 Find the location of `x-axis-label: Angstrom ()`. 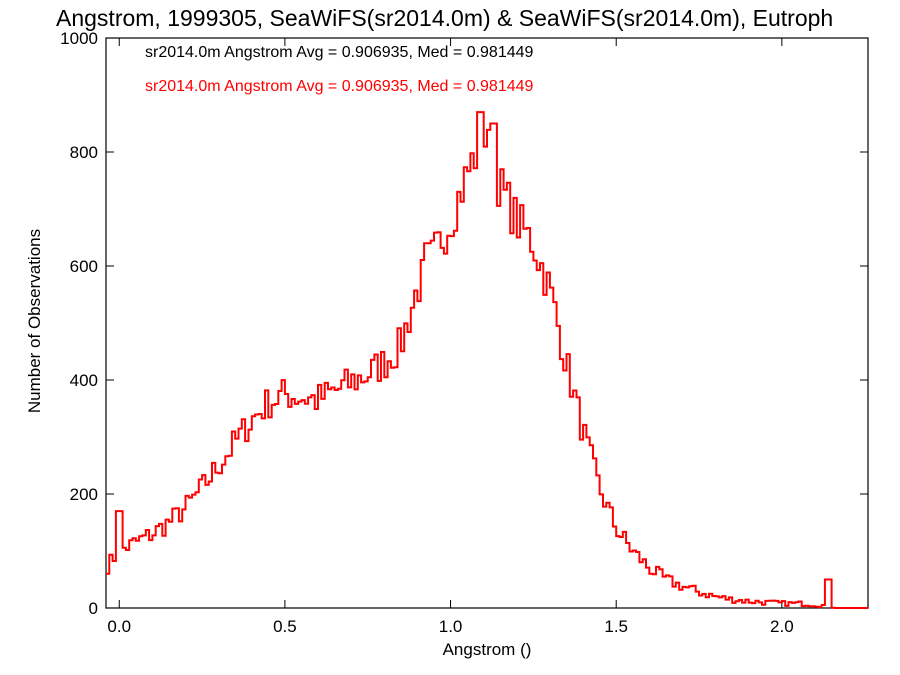

x-axis-label: Angstrom () is located at coordinates (487, 649).